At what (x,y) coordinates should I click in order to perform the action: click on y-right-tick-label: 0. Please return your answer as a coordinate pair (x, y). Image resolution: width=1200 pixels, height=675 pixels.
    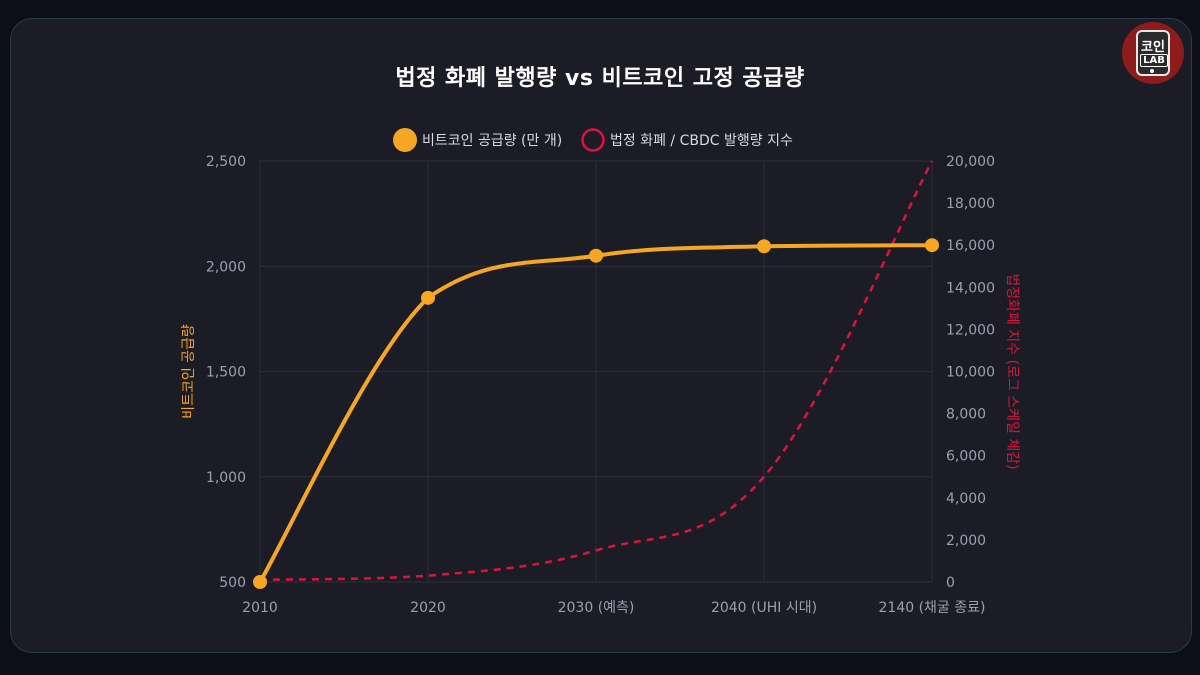
    Looking at the image, I should click on (950, 583).